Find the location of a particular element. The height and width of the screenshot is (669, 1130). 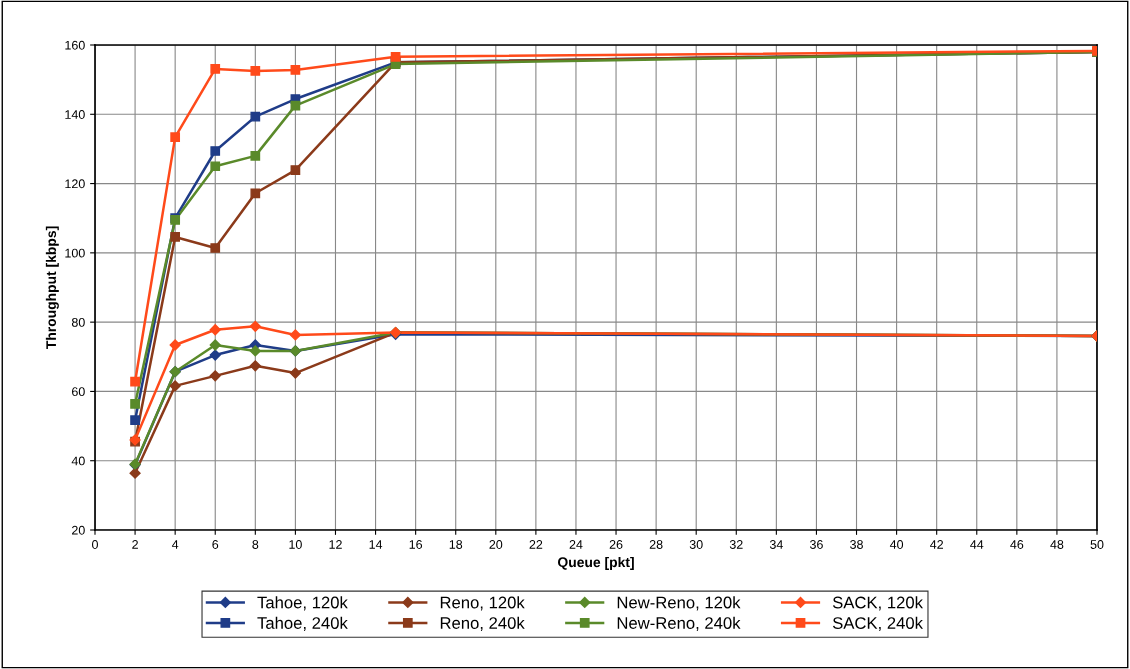

x-tick-label: 44 is located at coordinates (977, 544).